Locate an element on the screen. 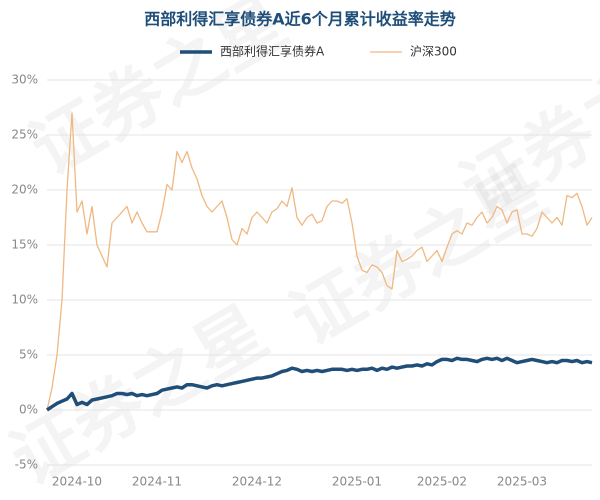 This screenshot has height=500, width=600. y-tick-label: -5% is located at coordinates (26, 465).